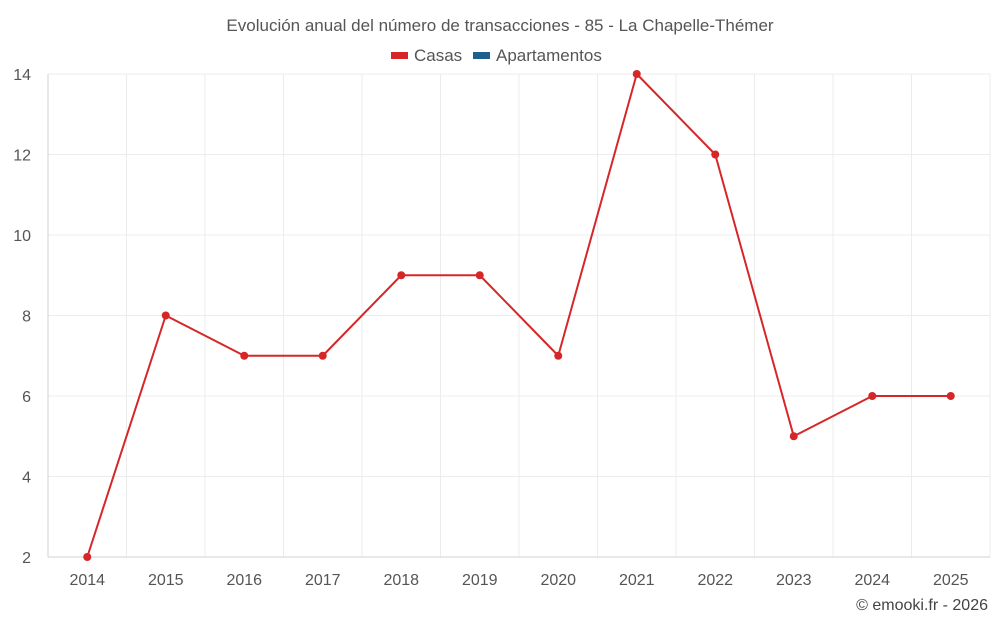 This screenshot has width=1000, height=625. I want to click on legend-label-apartamentos: Apartamentos, so click(549, 55).